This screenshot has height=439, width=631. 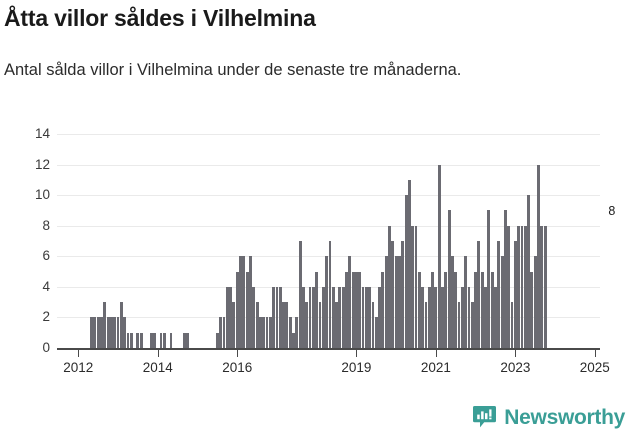 I want to click on brand-name: Newsworthy, so click(x=564, y=417).